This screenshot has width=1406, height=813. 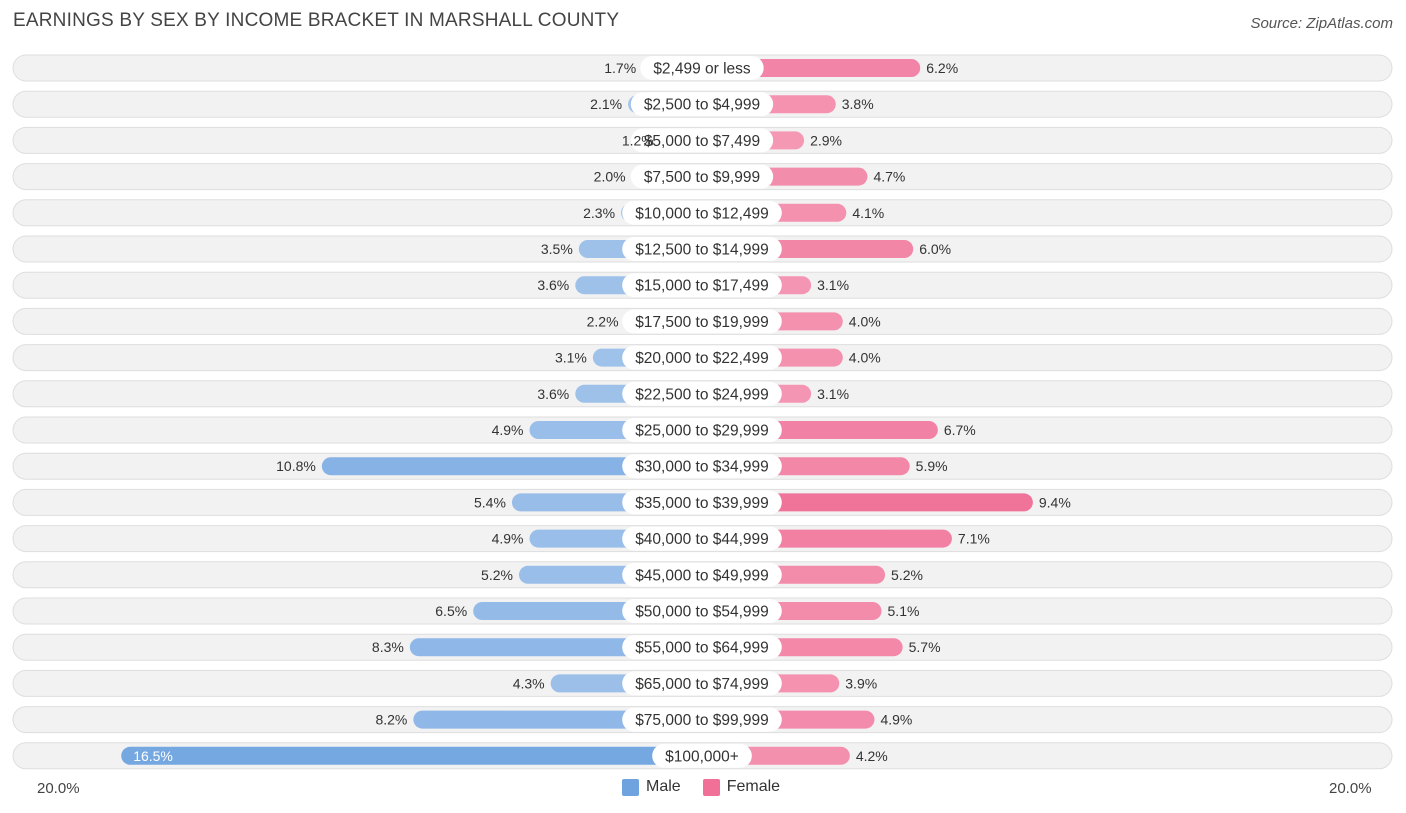 I want to click on female-value-label: 5.7%, so click(x=925, y=647).